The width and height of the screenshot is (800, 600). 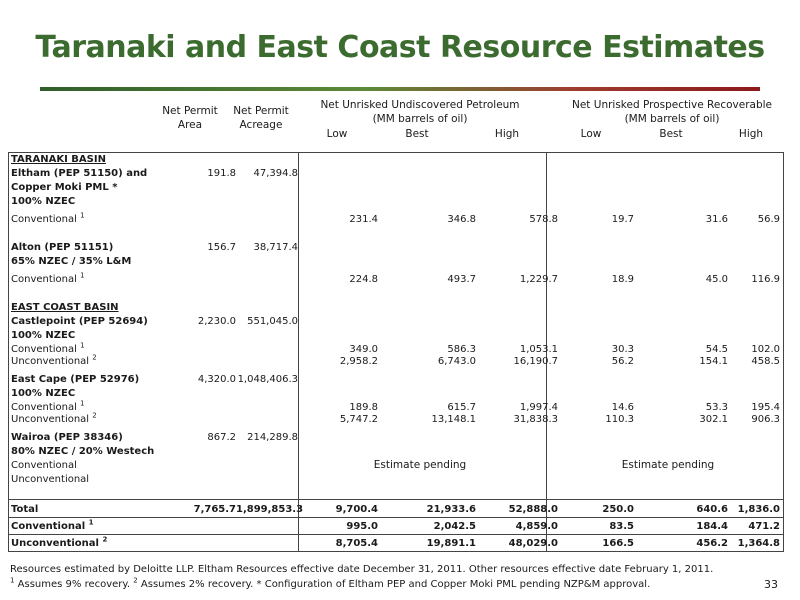 I want to click on cell-p-high: 1,364.8, so click(x=758, y=543).